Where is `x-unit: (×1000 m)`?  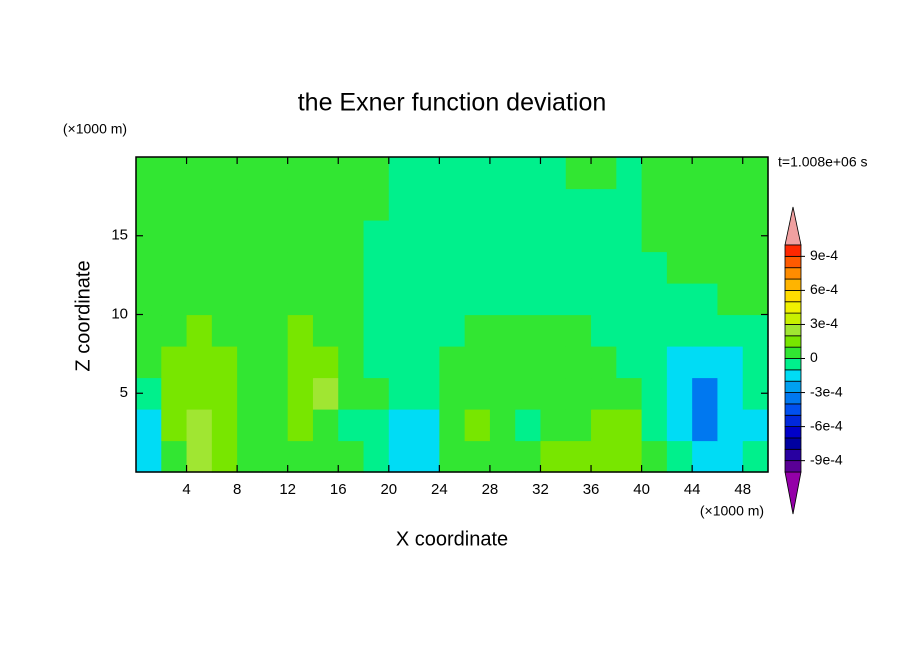
x-unit: (×1000 m) is located at coordinates (732, 511).